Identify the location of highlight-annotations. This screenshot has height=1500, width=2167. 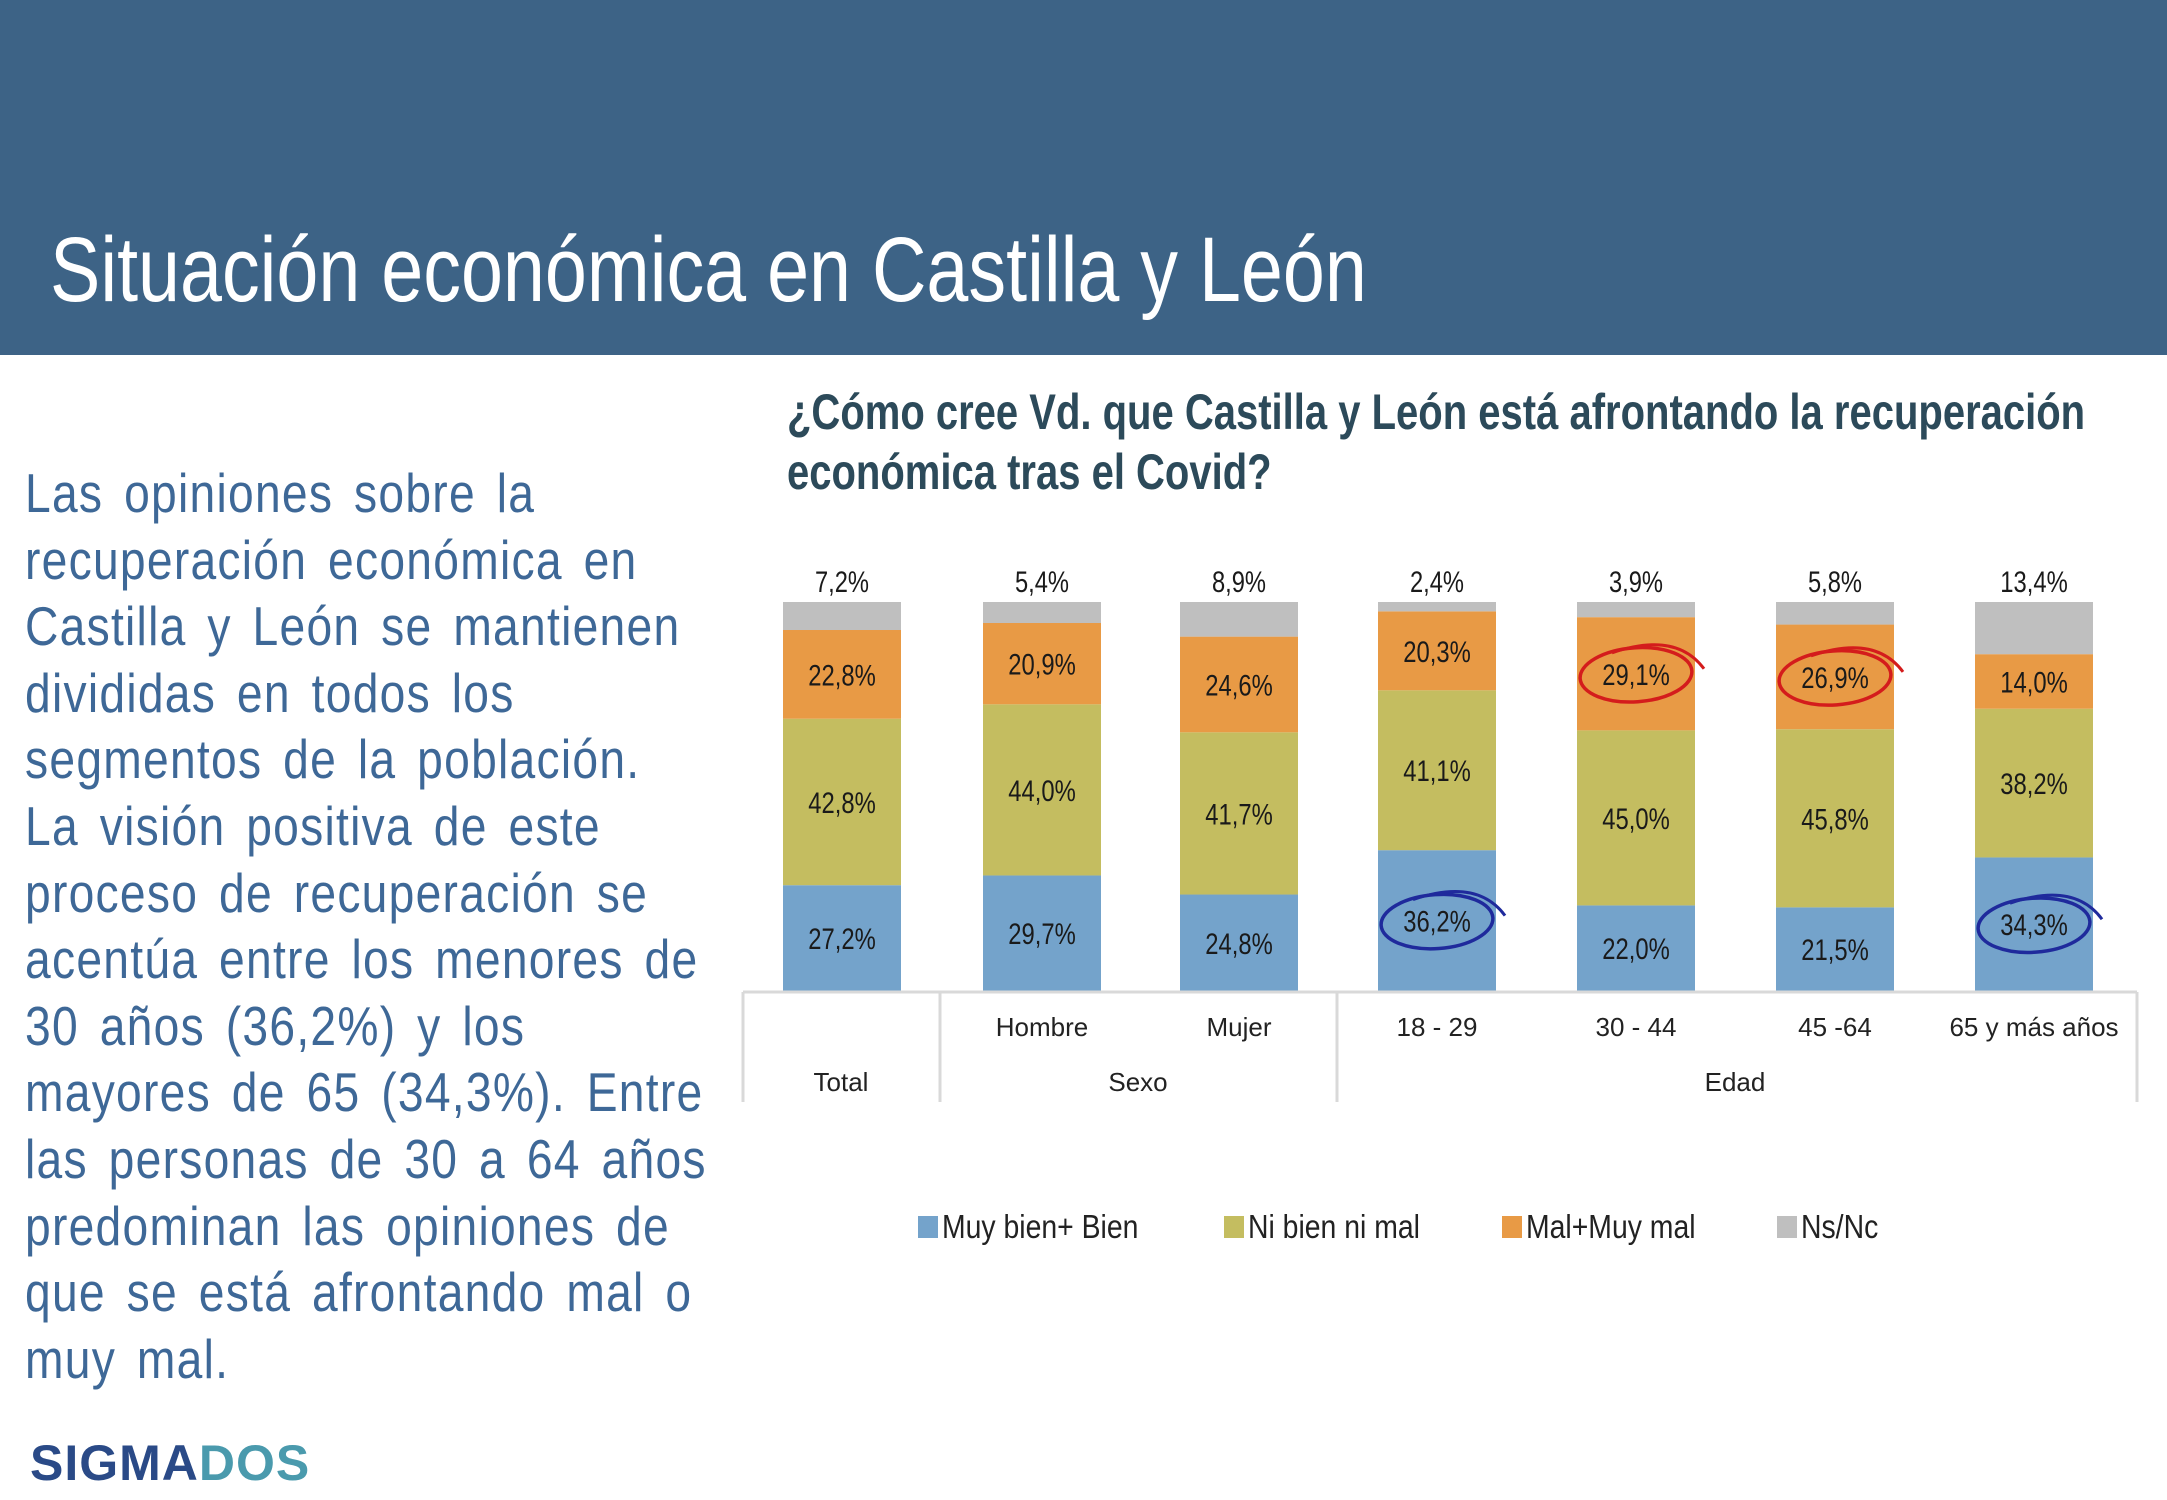
(1741, 799).